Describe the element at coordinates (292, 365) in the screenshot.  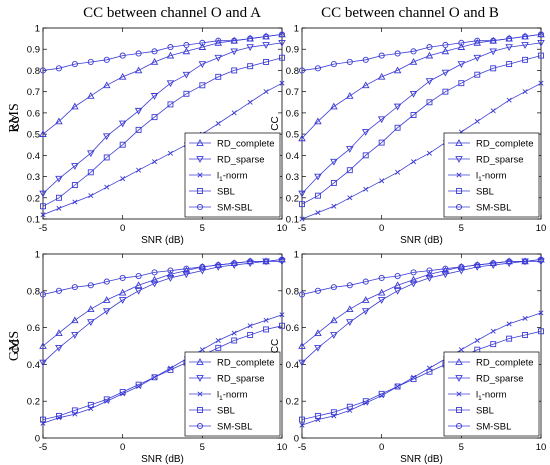
I see `y-tick-label: 0.4` at that location.